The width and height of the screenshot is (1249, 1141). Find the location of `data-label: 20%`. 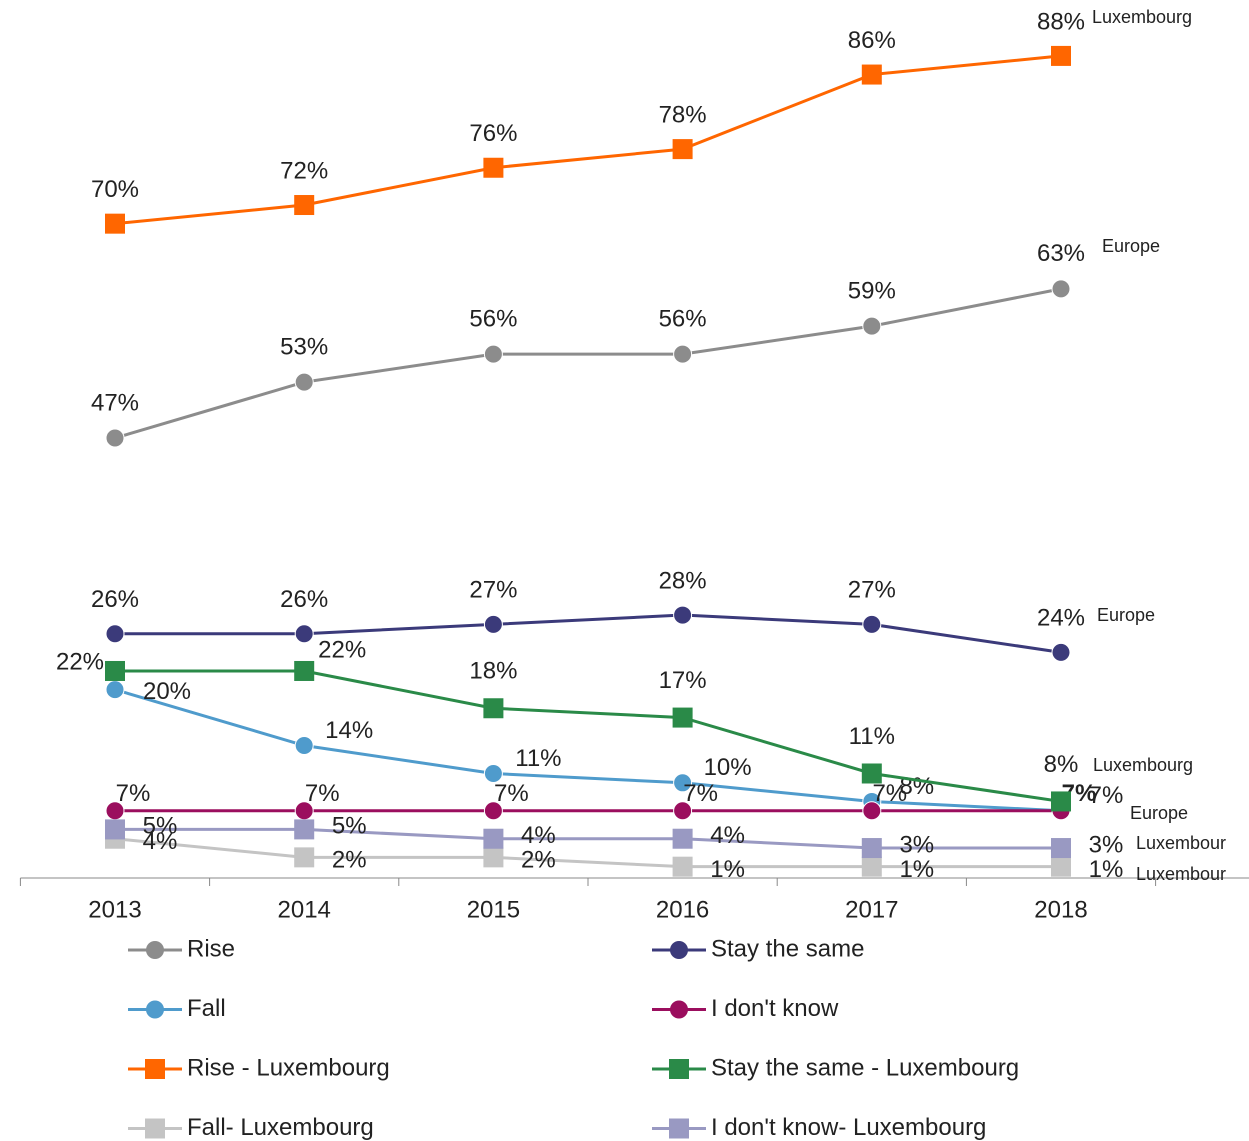

data-label: 20% is located at coordinates (167, 691).